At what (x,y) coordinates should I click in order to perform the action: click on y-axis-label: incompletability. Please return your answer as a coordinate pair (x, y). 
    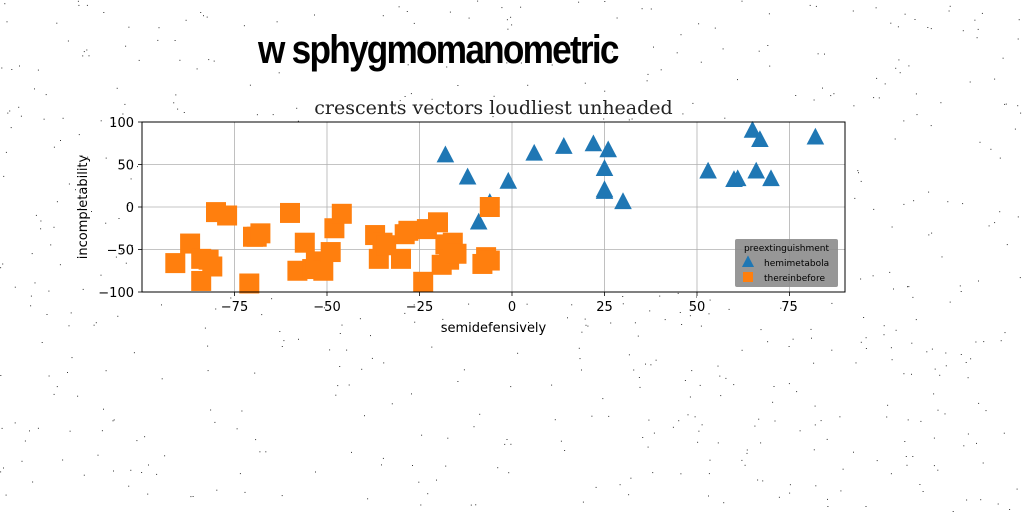
    Looking at the image, I should click on (83, 206).